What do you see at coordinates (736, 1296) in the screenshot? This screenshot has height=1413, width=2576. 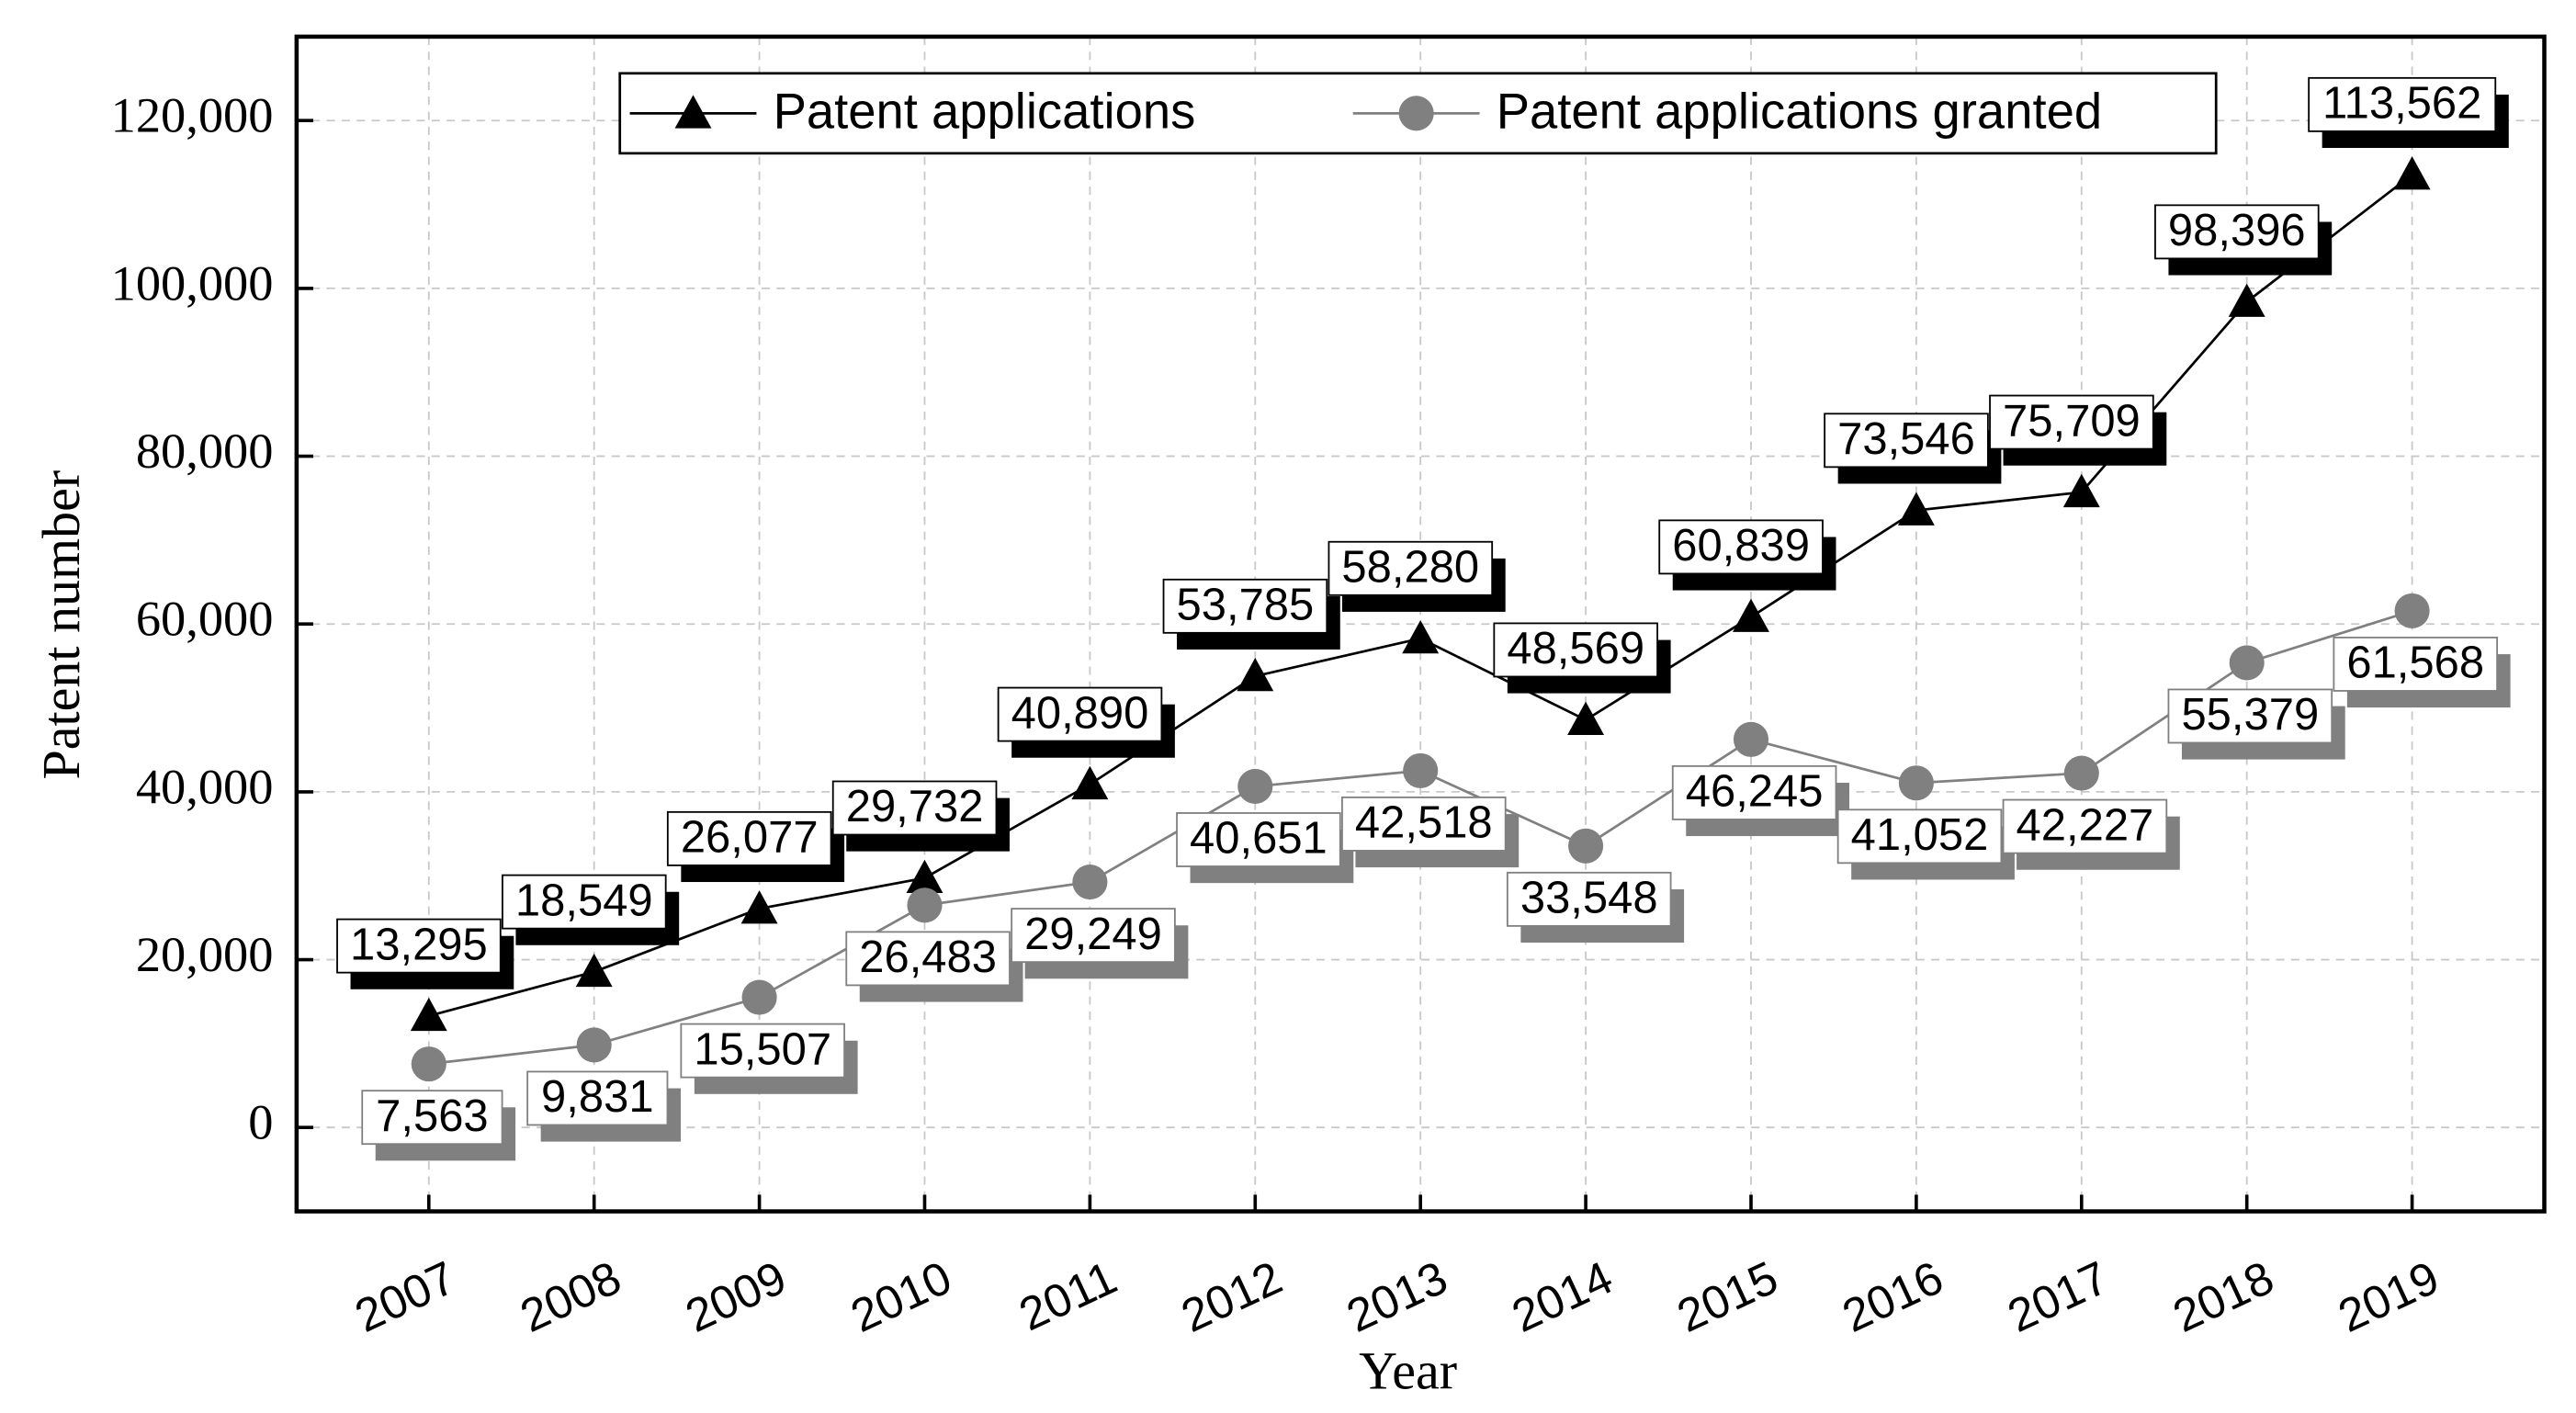 I see `x-tick-label: 2009` at bounding box center [736, 1296].